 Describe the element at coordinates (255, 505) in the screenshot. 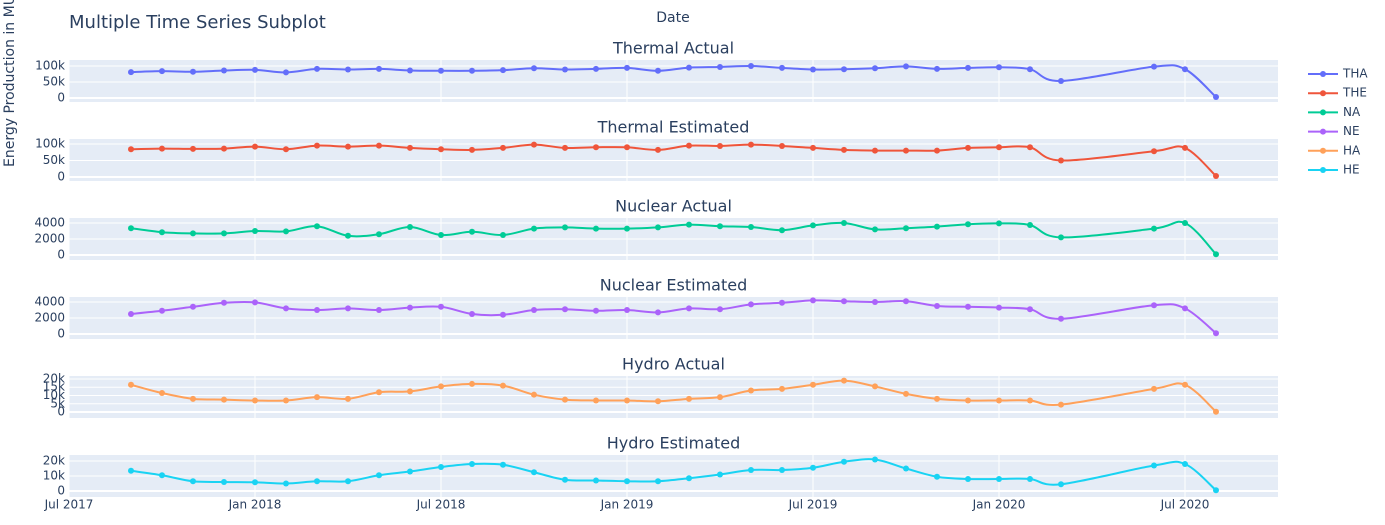

I see `x-tick-label: Jan 2018` at that location.